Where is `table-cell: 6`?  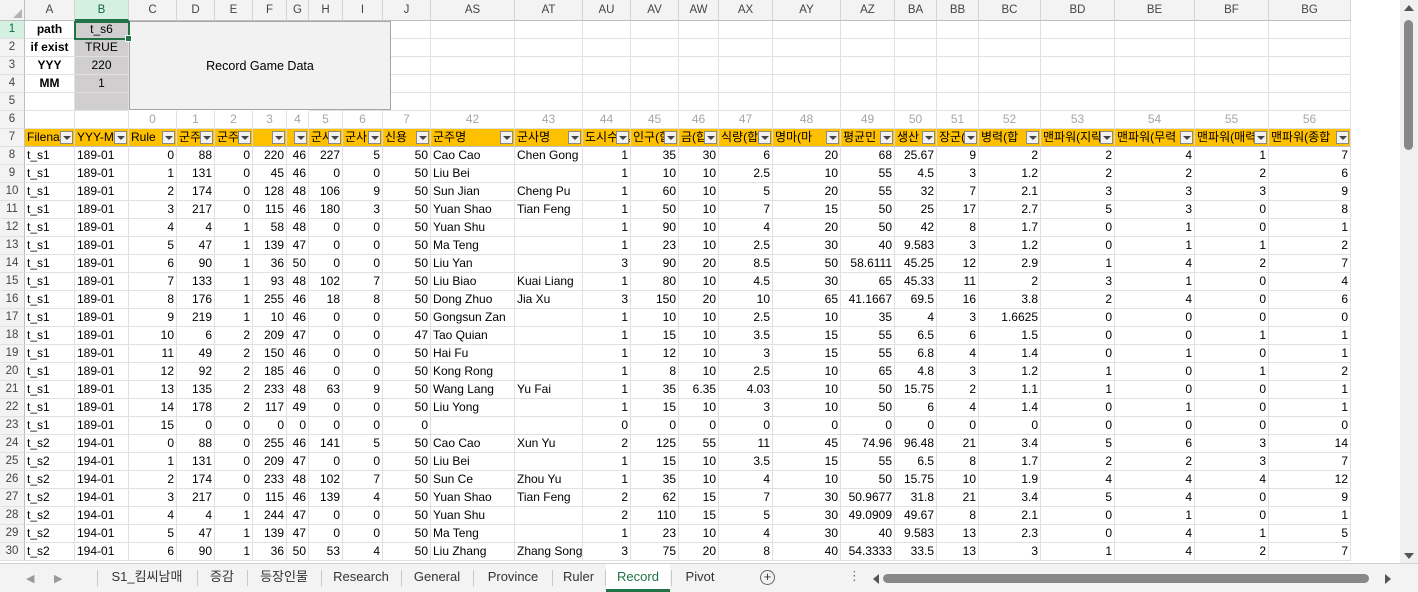
table-cell: 6 is located at coordinates (746, 156).